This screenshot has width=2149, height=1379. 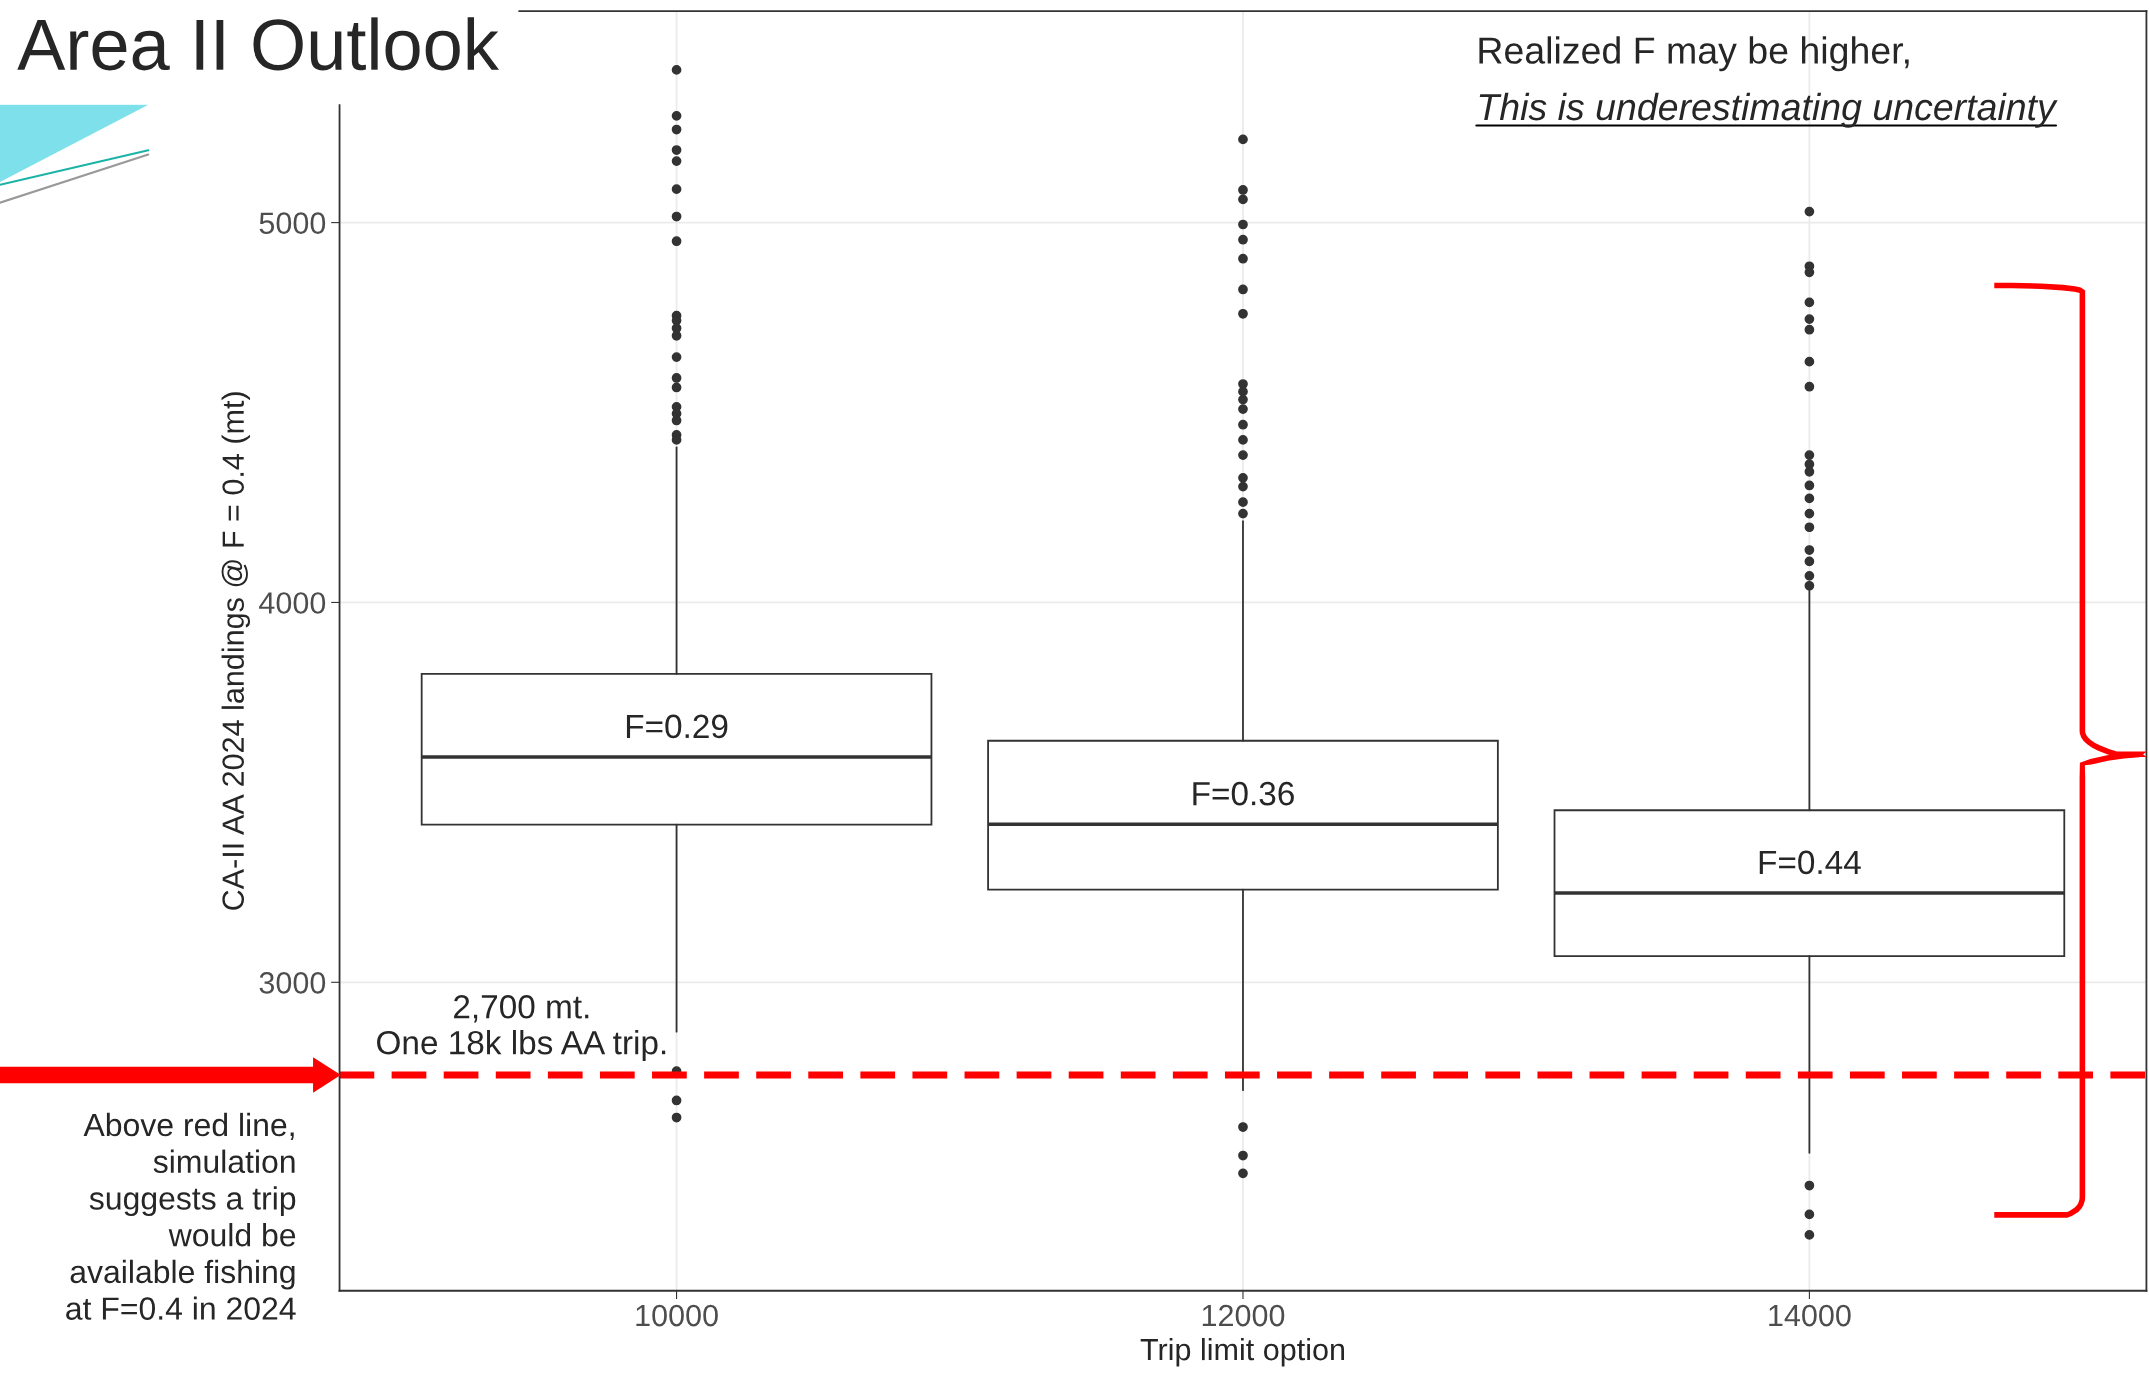 I want to click on y-tick-label: 3000, so click(x=292, y=983).